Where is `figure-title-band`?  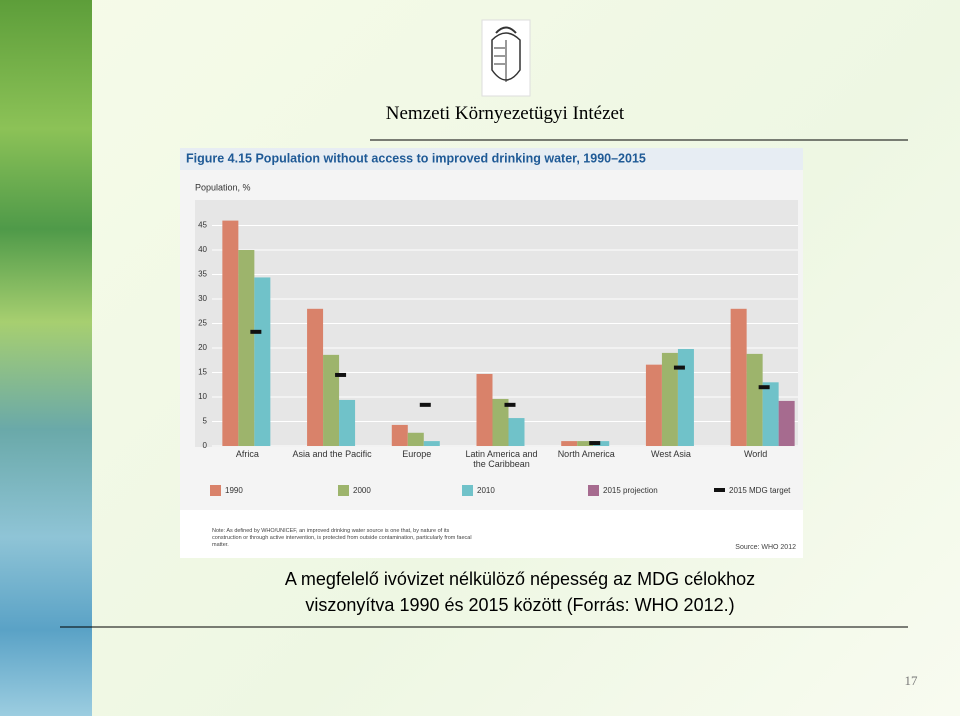 figure-title-band is located at coordinates (491, 159).